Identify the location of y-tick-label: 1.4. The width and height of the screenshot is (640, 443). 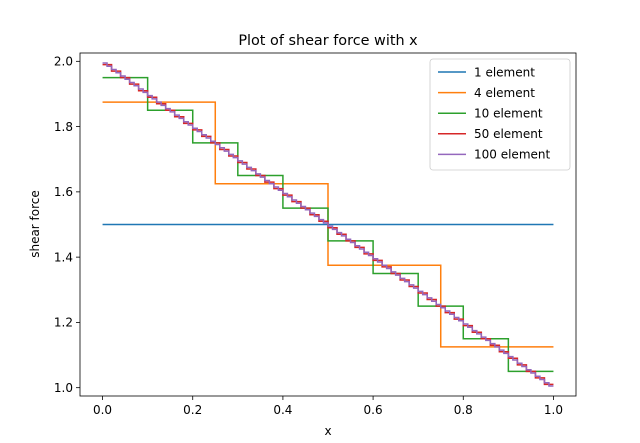
(63, 257).